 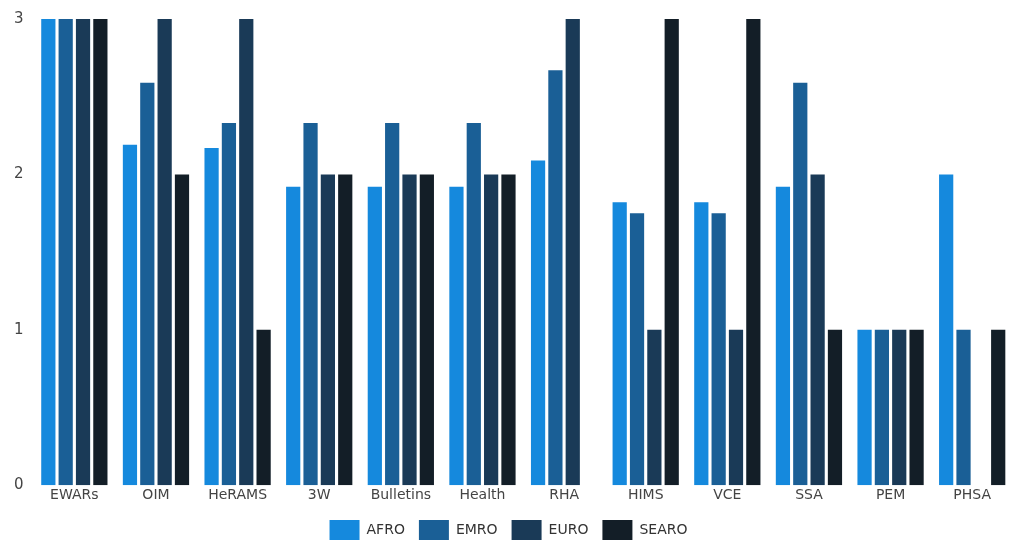 I want to click on x-tick-label: Bulletins, so click(x=401, y=494).